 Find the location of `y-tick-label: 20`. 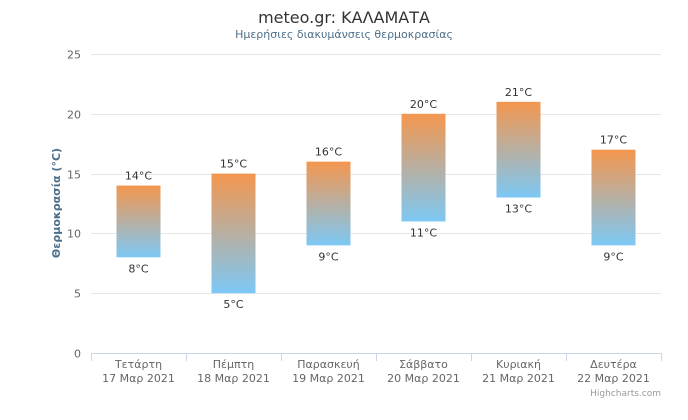

y-tick-label: 20 is located at coordinates (74, 115).